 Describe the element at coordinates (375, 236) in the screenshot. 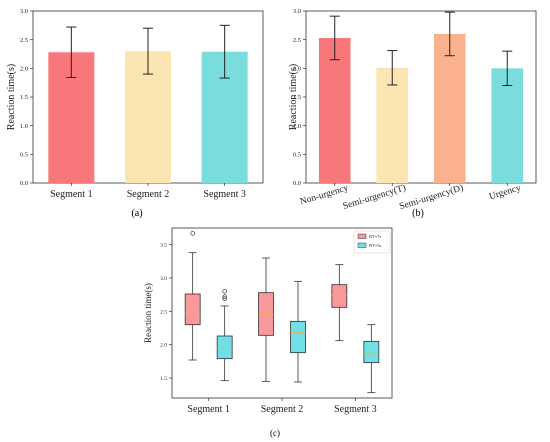

I see `legend-label: BT=7s` at that location.